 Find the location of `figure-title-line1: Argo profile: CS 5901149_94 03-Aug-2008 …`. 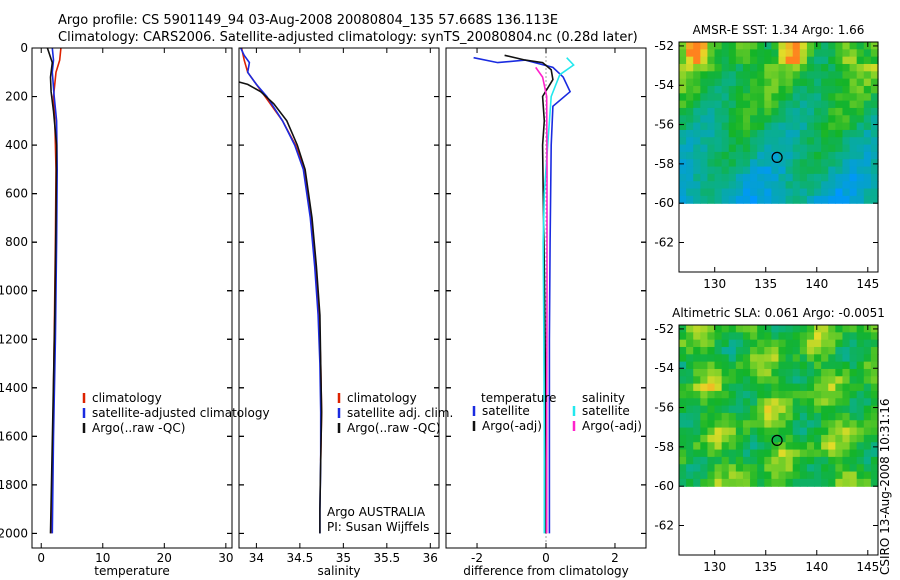

figure-title-line1: Argo profile: CS 5901149_94 03-Aug-2008 … is located at coordinates (308, 20).